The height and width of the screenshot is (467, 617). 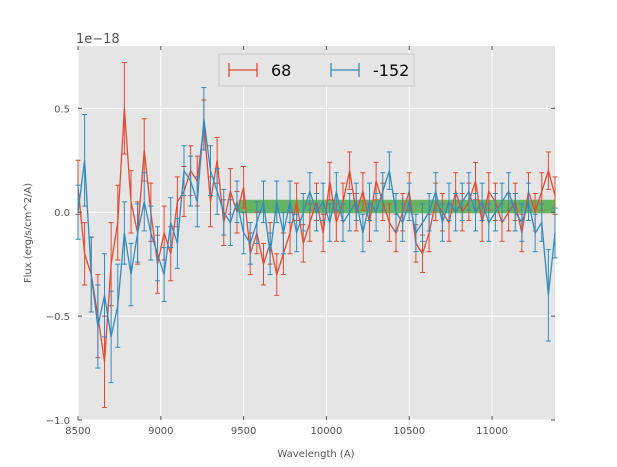 I want to click on y-tick-label: 0.0, so click(x=62, y=213).